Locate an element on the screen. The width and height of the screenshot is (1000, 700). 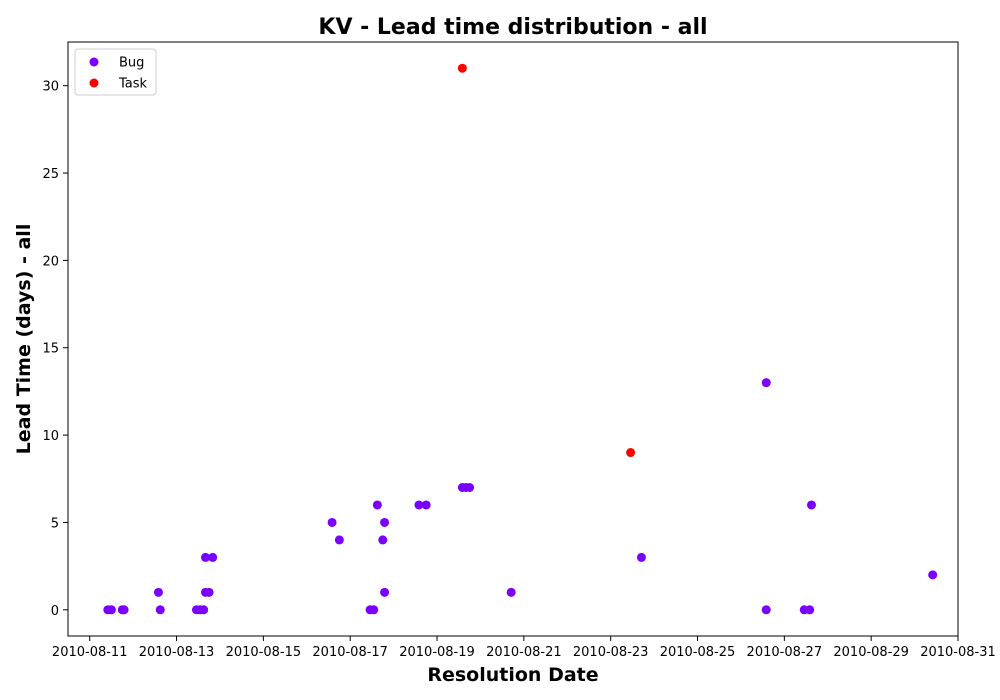
x-tick-label: 2010-08-21 is located at coordinates (524, 652).